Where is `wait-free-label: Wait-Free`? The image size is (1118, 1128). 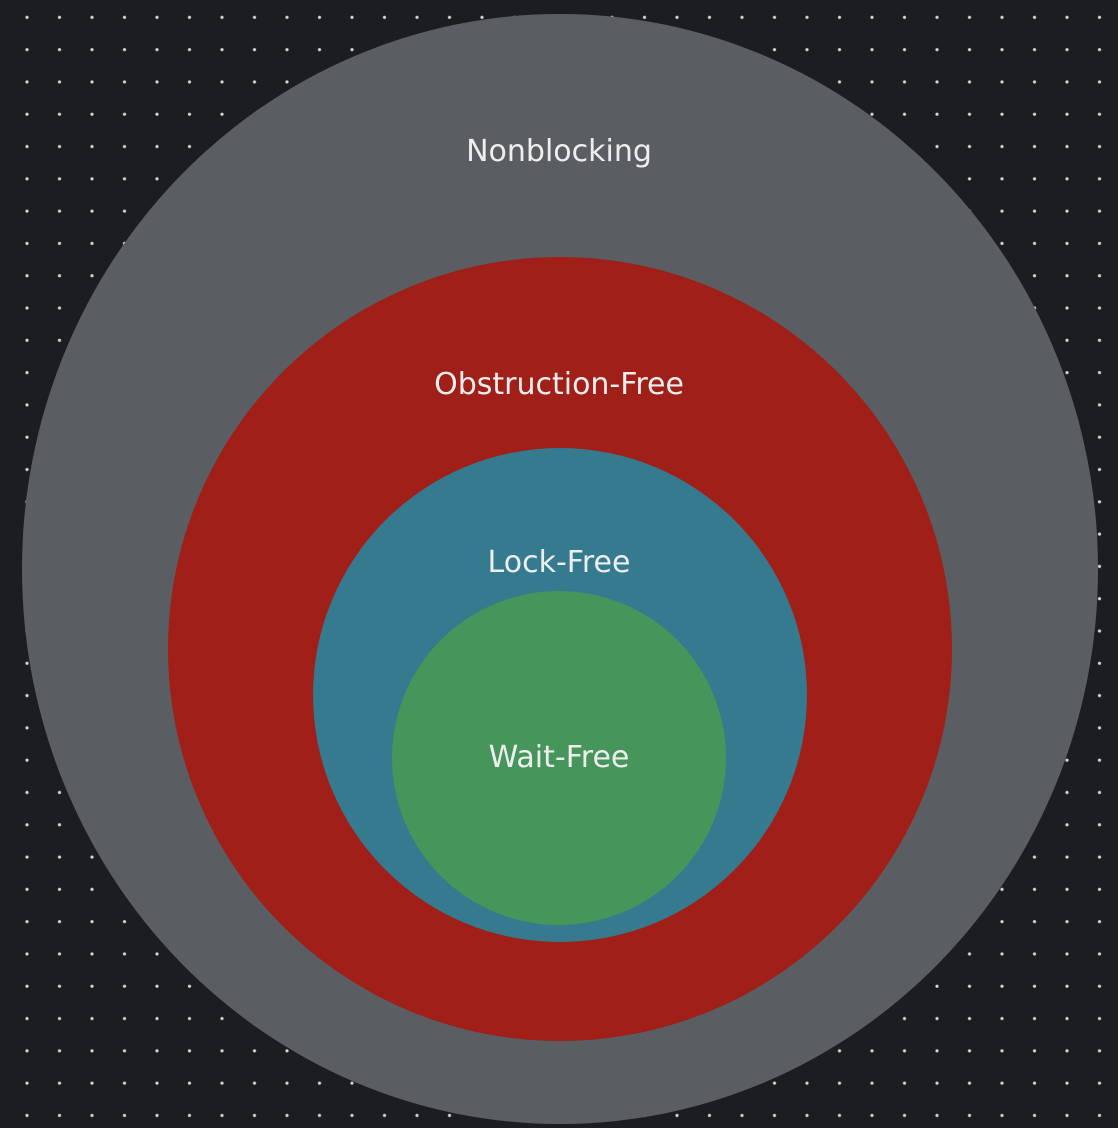
wait-free-label: Wait-Free is located at coordinates (559, 757).